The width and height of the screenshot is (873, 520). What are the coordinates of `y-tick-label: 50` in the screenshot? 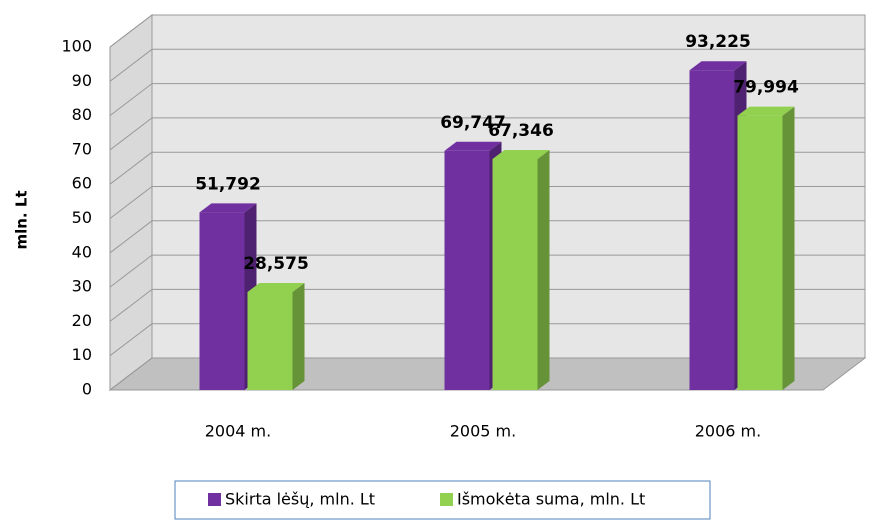 It's located at (82, 217).